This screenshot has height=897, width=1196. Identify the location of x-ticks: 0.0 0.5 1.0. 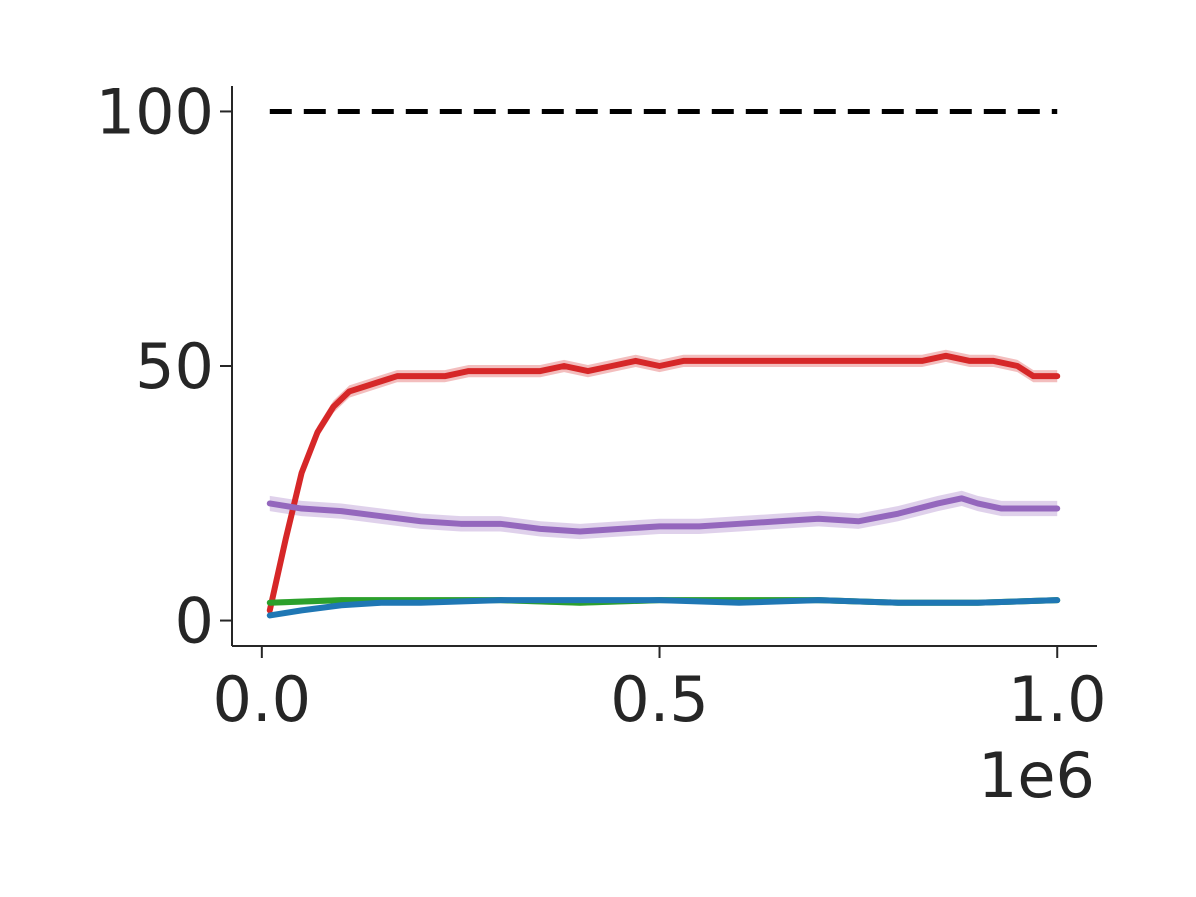
(660, 691).